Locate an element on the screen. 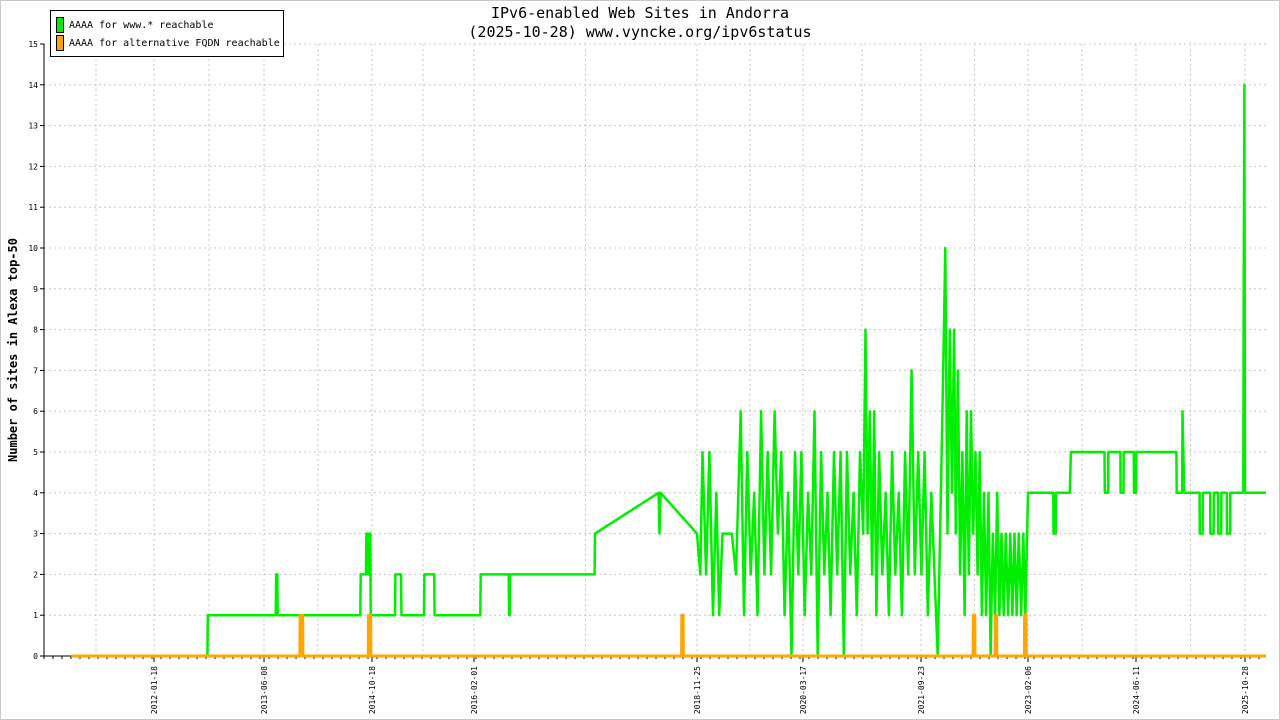 The height and width of the screenshot is (720, 1280). y-tick-label: 2 is located at coordinates (35, 574).